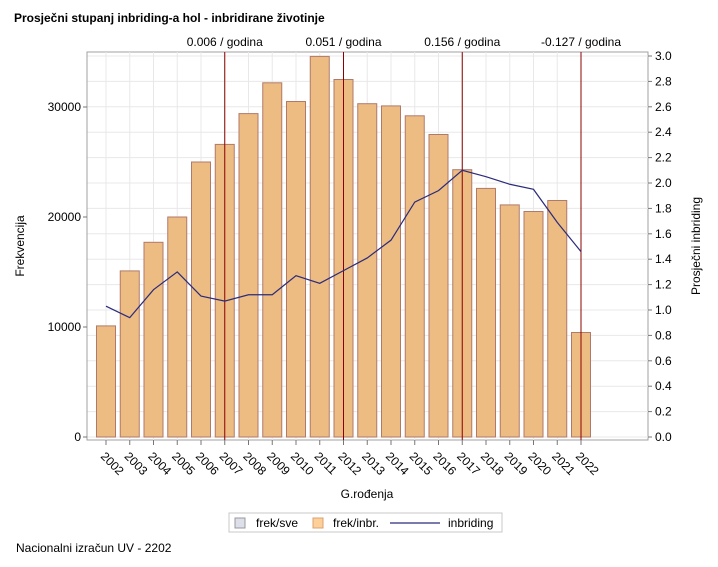  What do you see at coordinates (65, 327) in the screenshot?
I see `y-tick-label: 10000` at bounding box center [65, 327].